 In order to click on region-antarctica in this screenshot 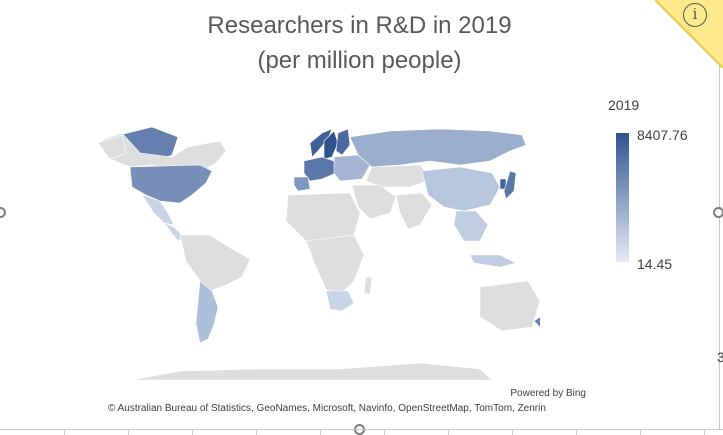, I will do `click(312, 371)`.